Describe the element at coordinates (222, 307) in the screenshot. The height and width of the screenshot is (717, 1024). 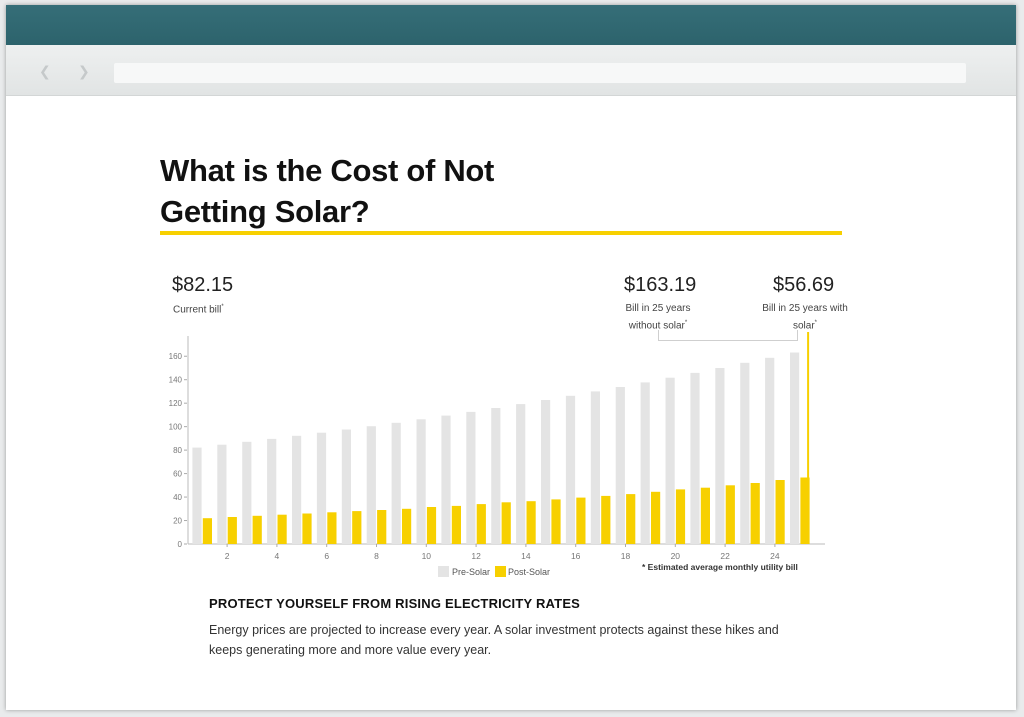
I see `current-bill-asterisk: *` at that location.